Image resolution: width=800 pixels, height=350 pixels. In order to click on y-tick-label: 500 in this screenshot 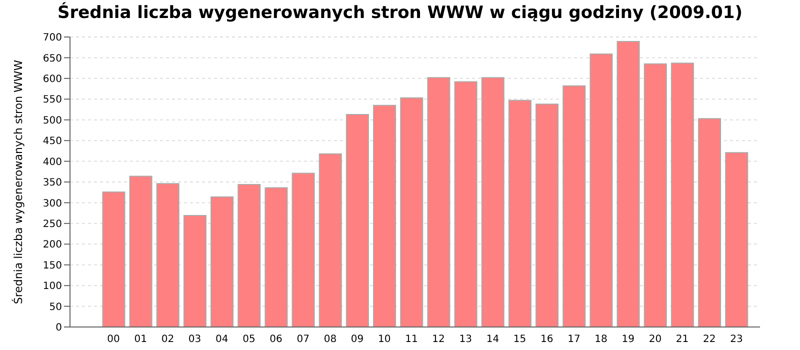, I will do `click(52, 120)`.